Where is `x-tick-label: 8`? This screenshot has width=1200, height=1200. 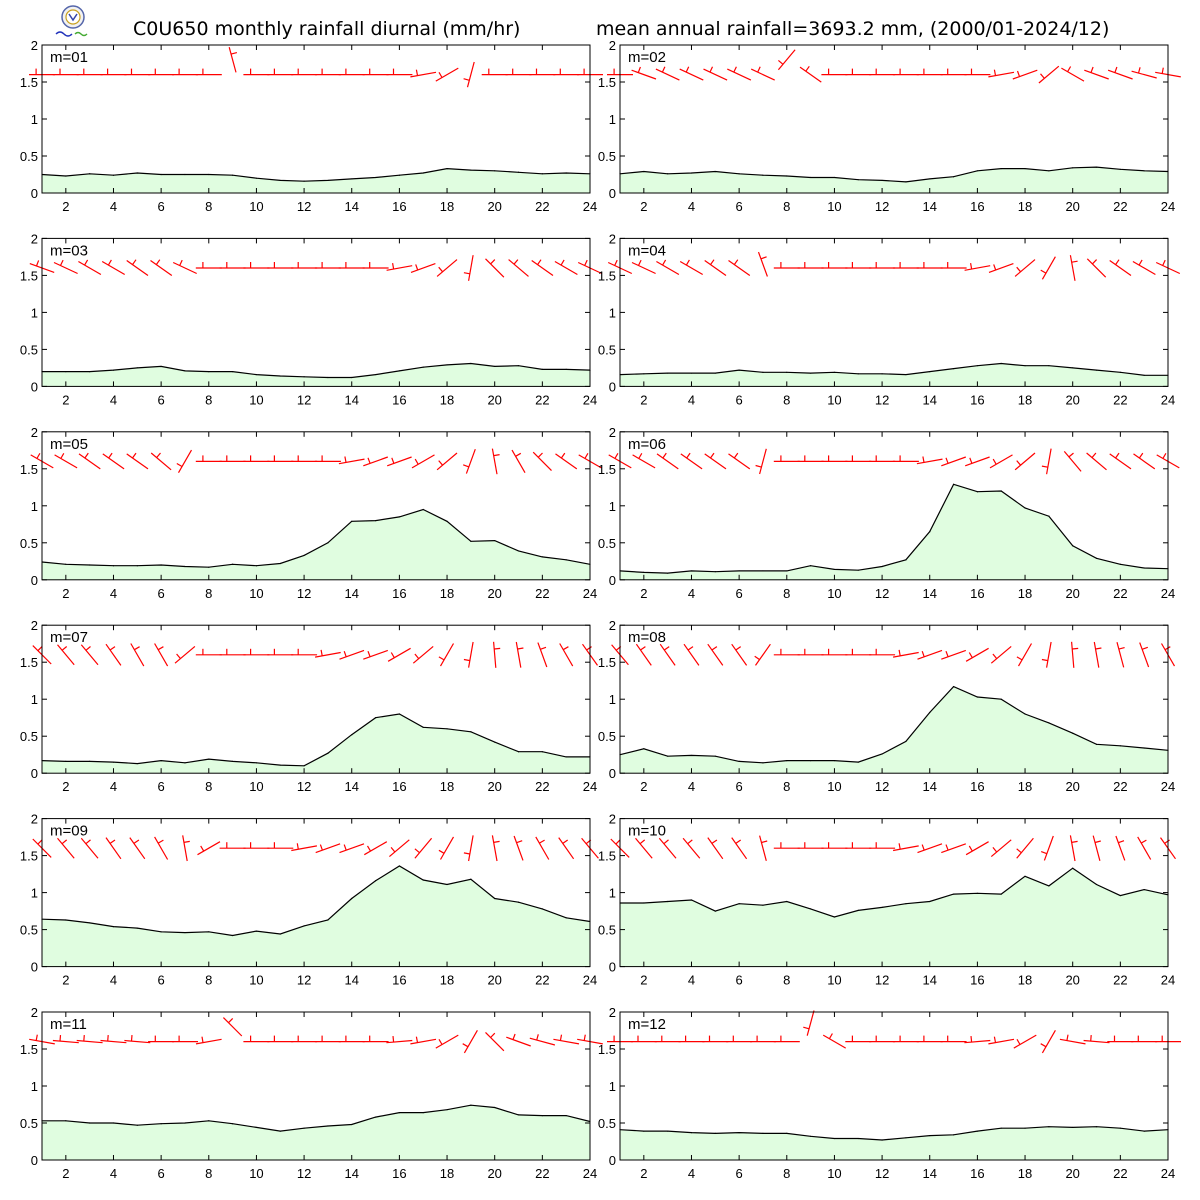 x-tick-label: 8 is located at coordinates (786, 593).